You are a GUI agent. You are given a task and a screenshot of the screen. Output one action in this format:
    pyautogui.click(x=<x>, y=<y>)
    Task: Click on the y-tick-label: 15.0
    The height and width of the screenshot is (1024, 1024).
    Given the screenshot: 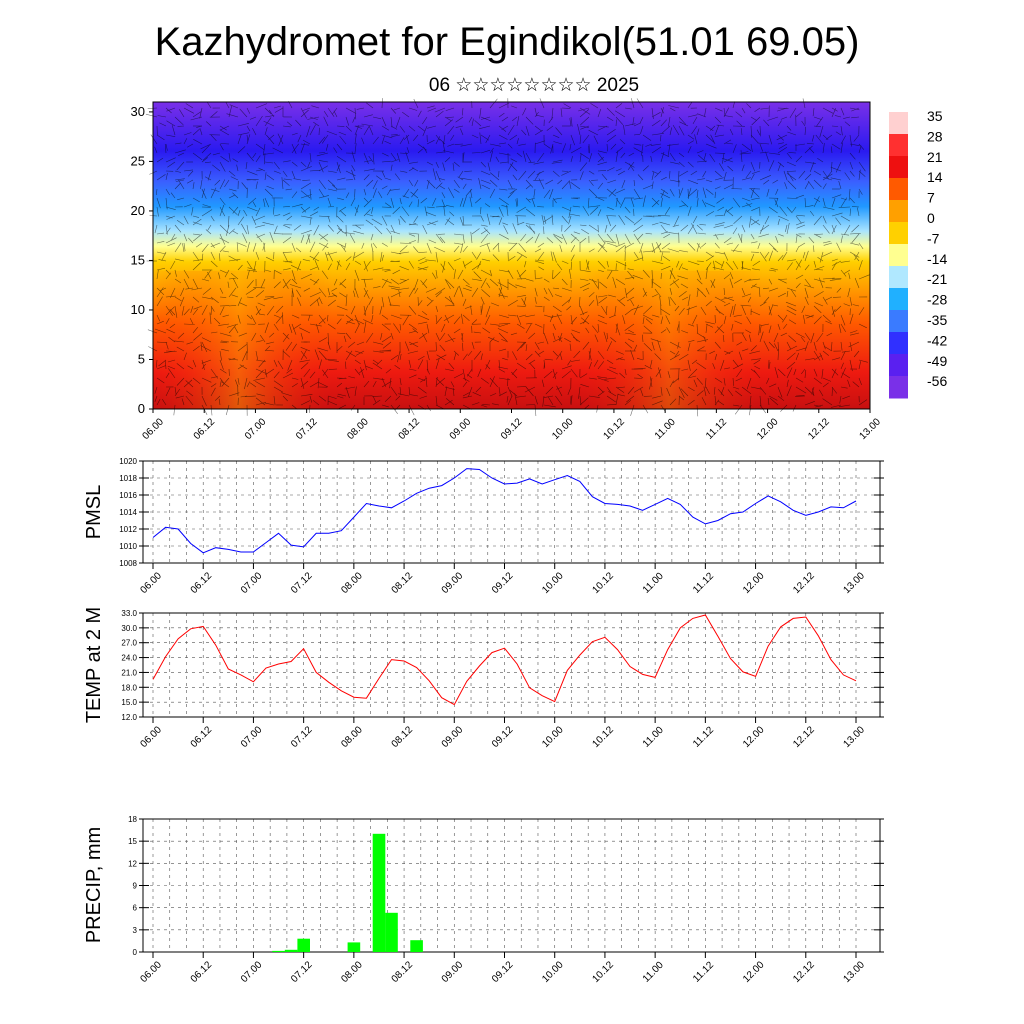 What is the action you would take?
    pyautogui.click(x=129, y=702)
    